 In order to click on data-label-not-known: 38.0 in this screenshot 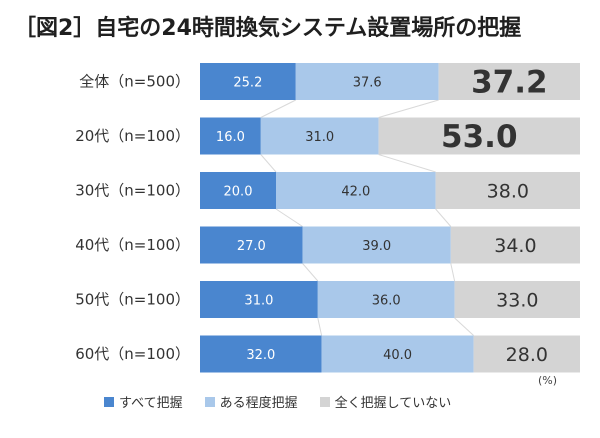, I will do `click(508, 192)`.